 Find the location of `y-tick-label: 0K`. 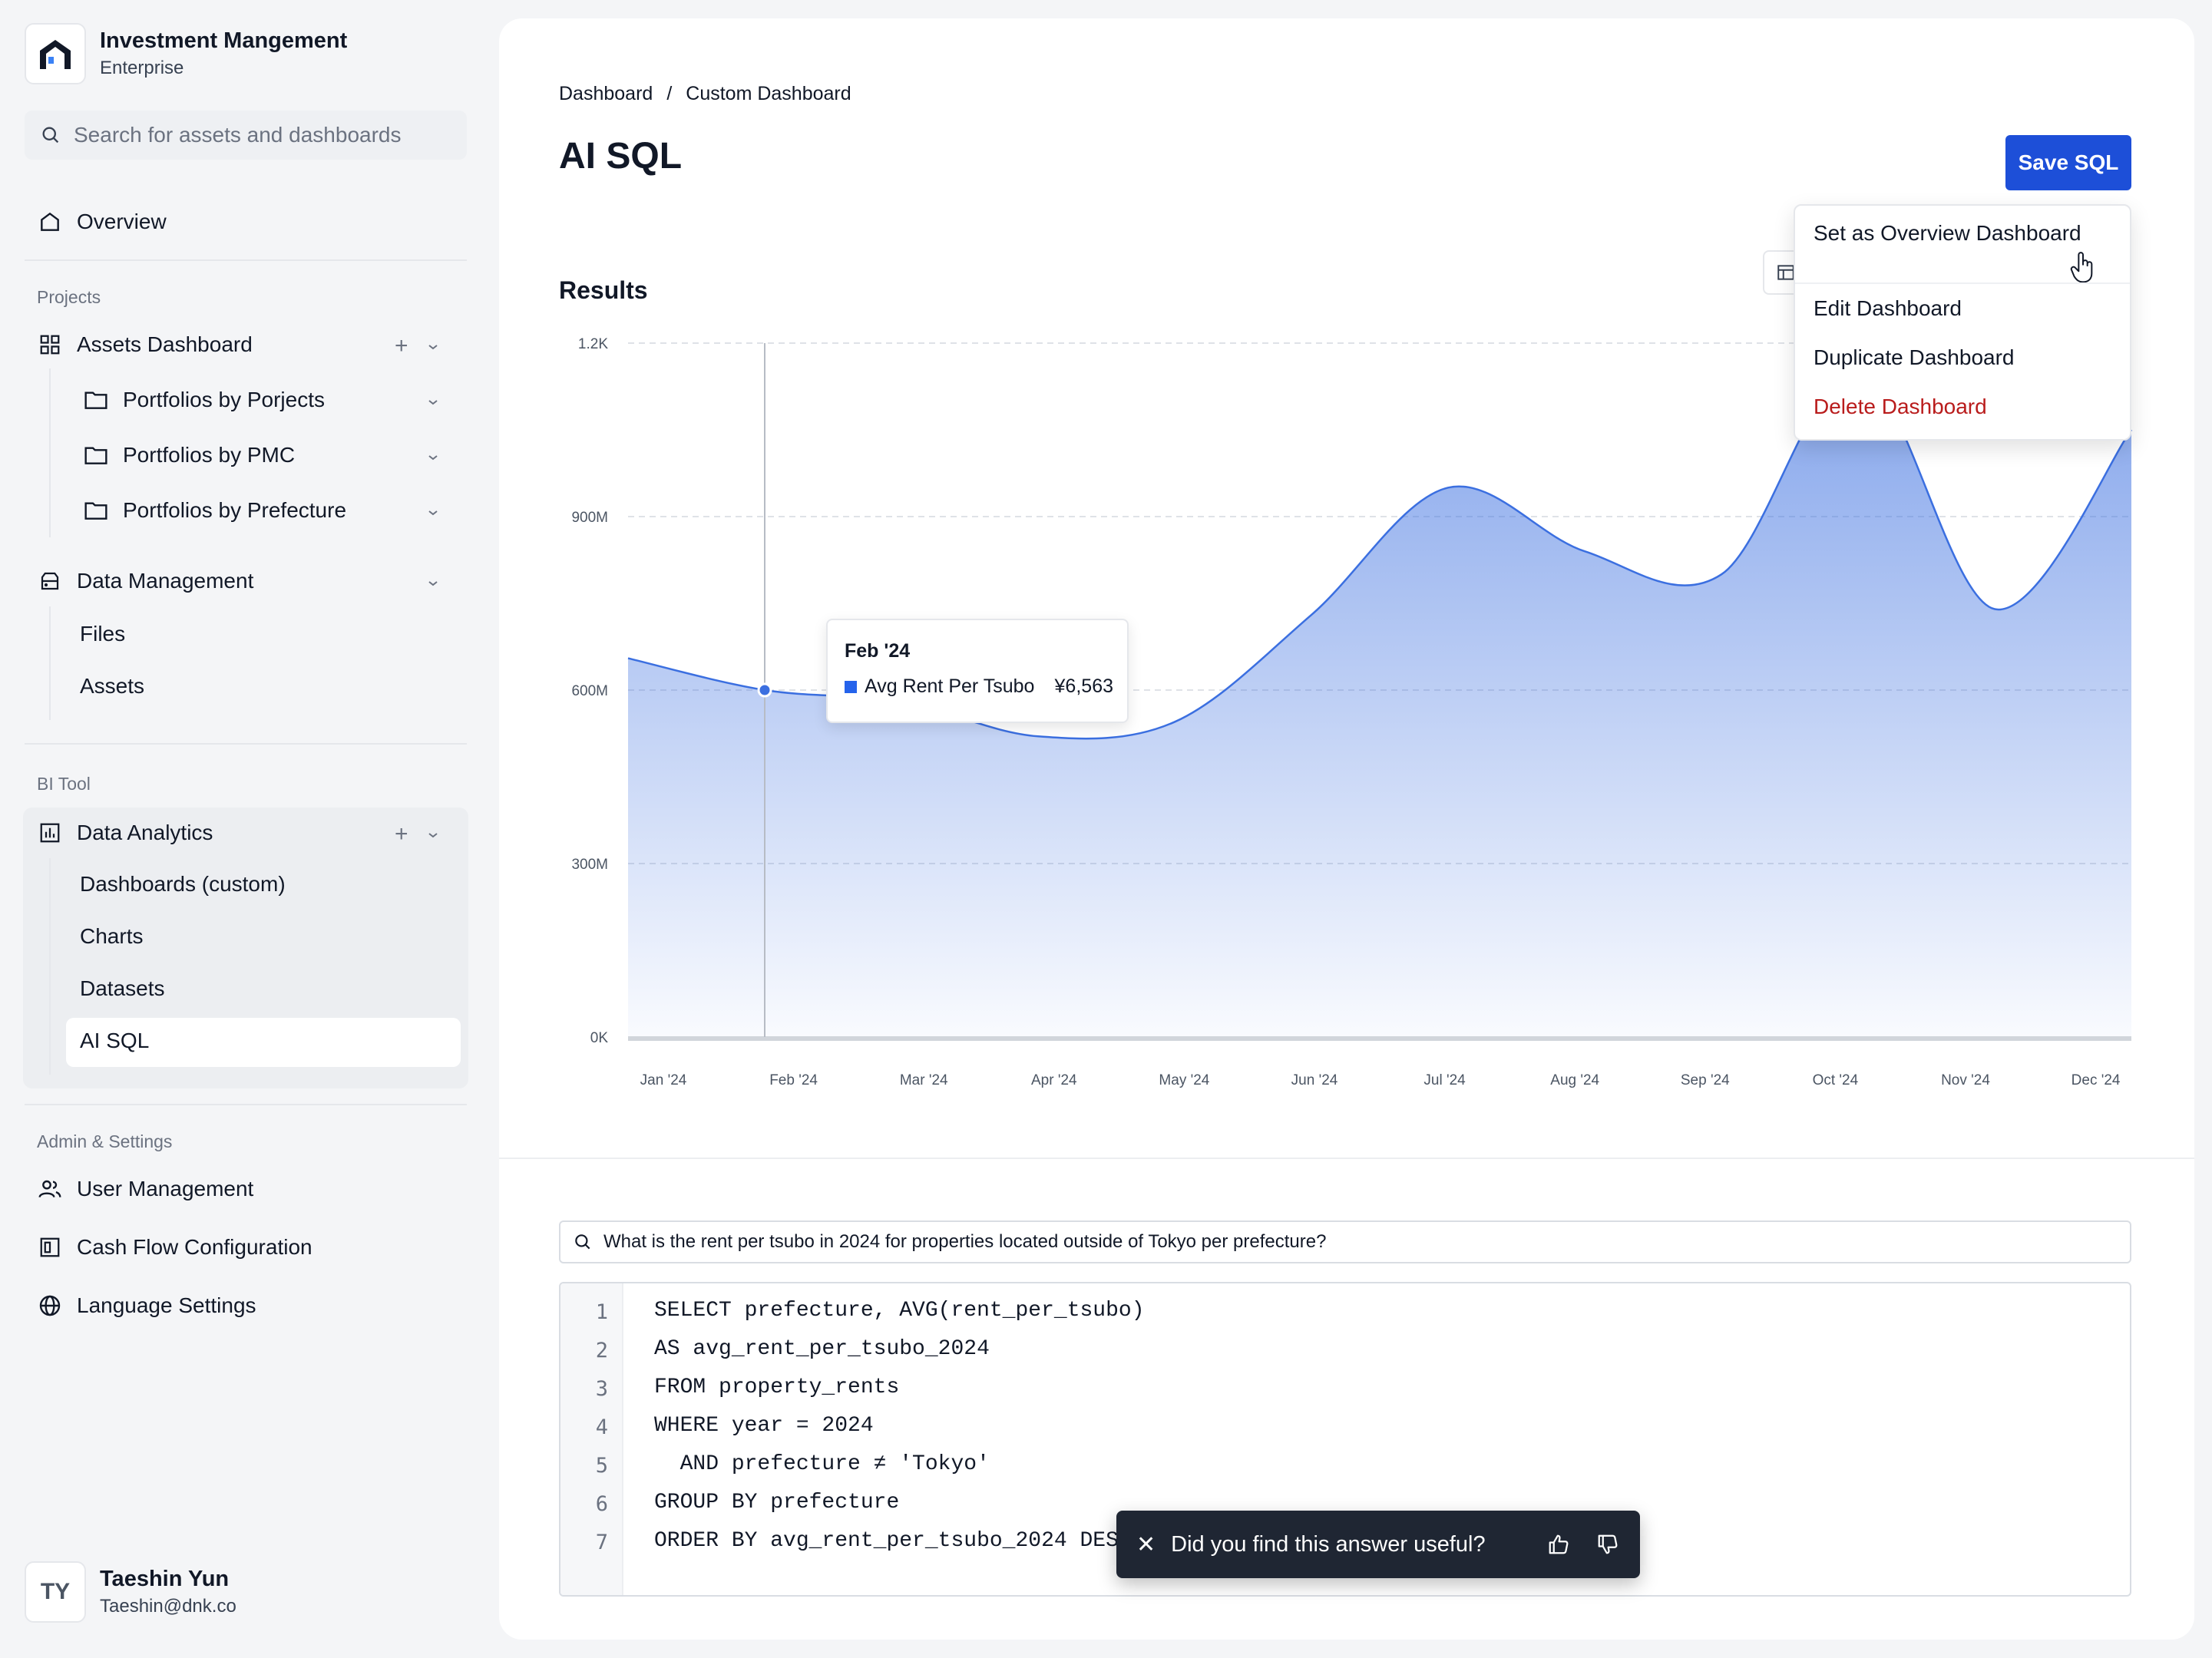

y-tick-label: 0K is located at coordinates (599, 1038).